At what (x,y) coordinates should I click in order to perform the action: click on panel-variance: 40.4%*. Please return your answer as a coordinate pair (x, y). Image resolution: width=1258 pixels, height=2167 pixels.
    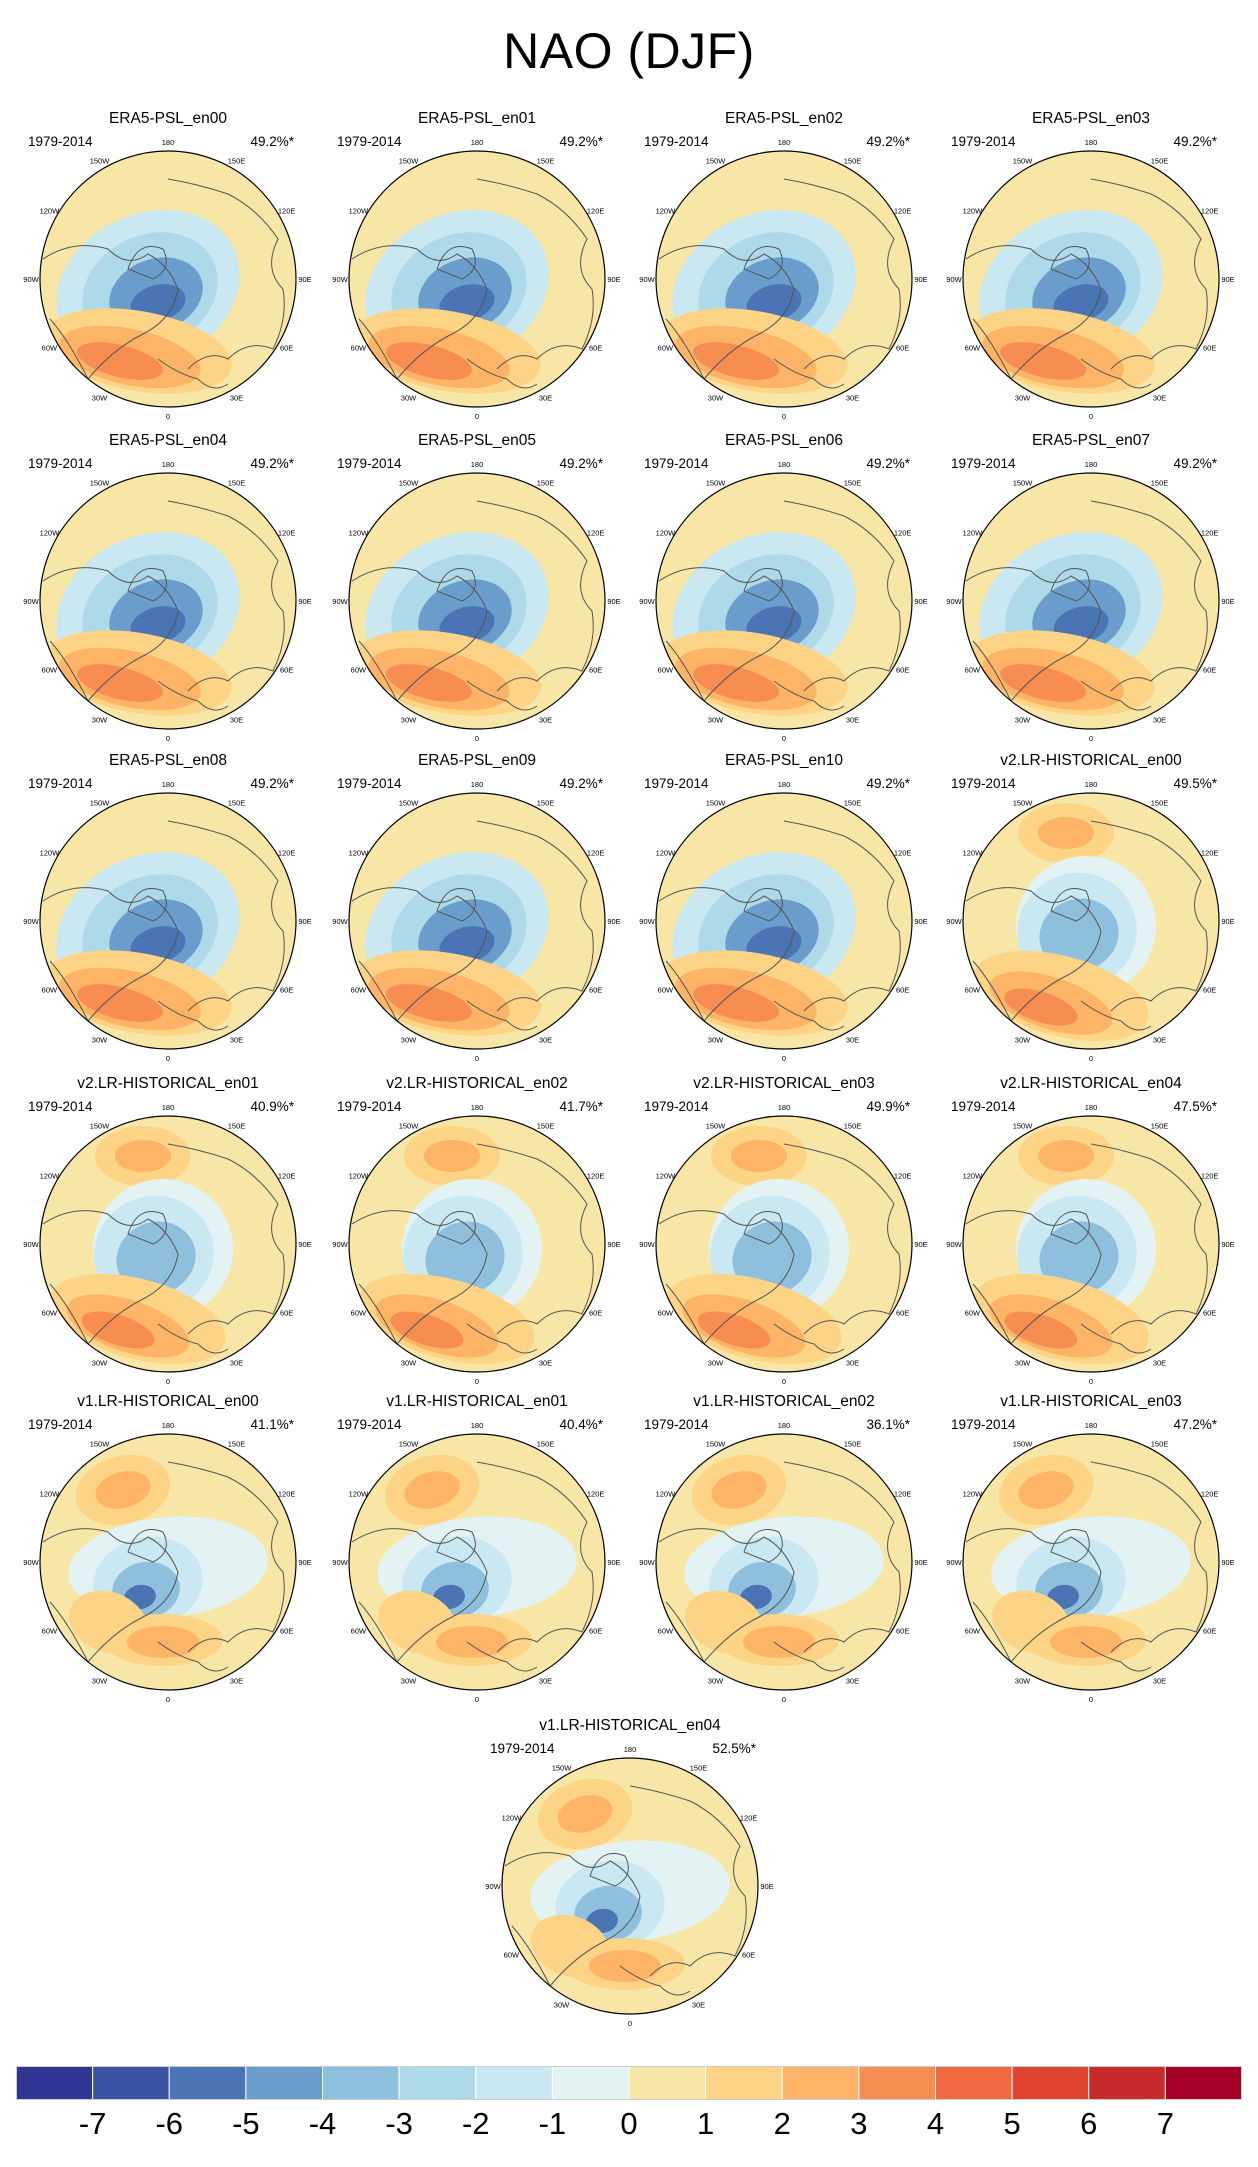
    Looking at the image, I should click on (581, 1424).